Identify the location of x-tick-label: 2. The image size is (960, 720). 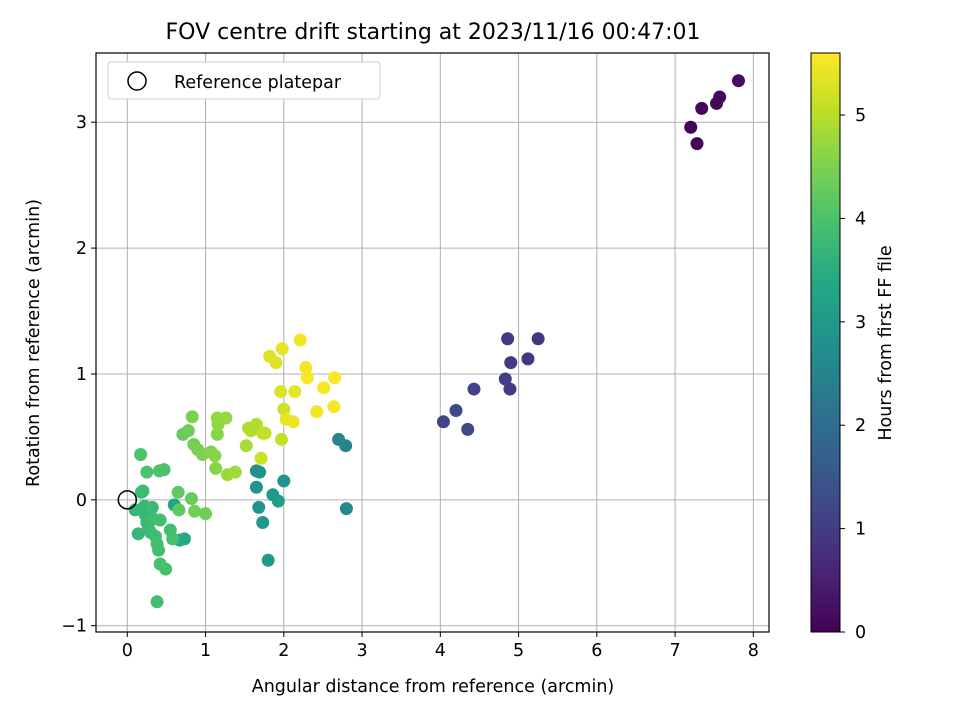
(283, 651).